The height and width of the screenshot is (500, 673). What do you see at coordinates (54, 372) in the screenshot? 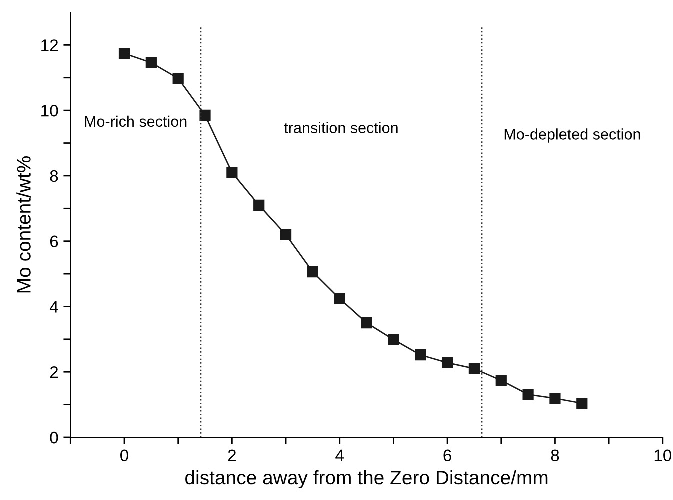
I see `y-tick-label: 2` at bounding box center [54, 372].